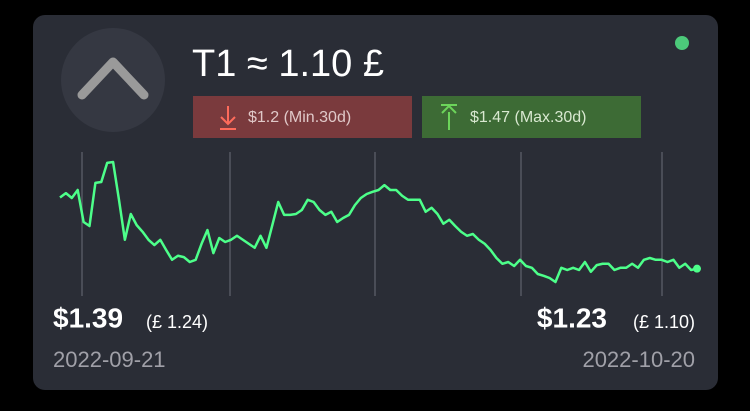 This screenshot has width=750, height=411. Describe the element at coordinates (697, 268) in the screenshot. I see `last-point` at that location.